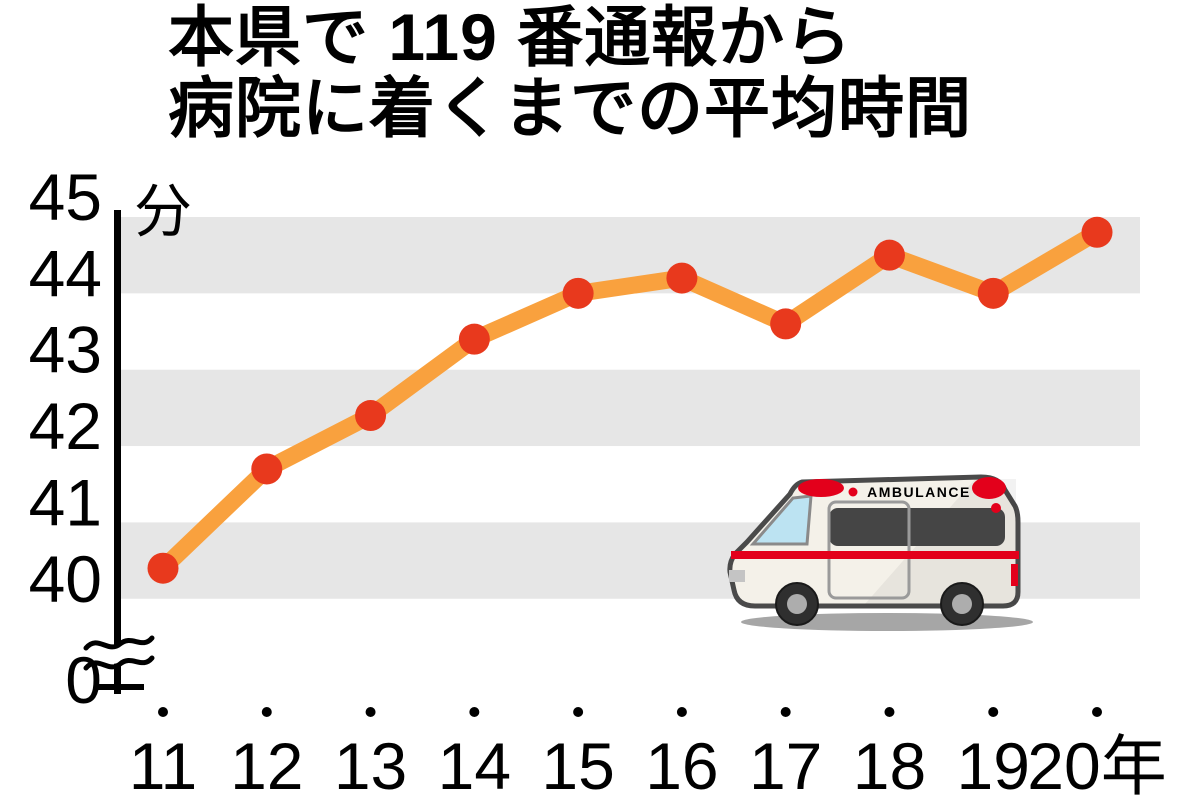  I want to click on x-tick-label: 15, so click(577, 766).